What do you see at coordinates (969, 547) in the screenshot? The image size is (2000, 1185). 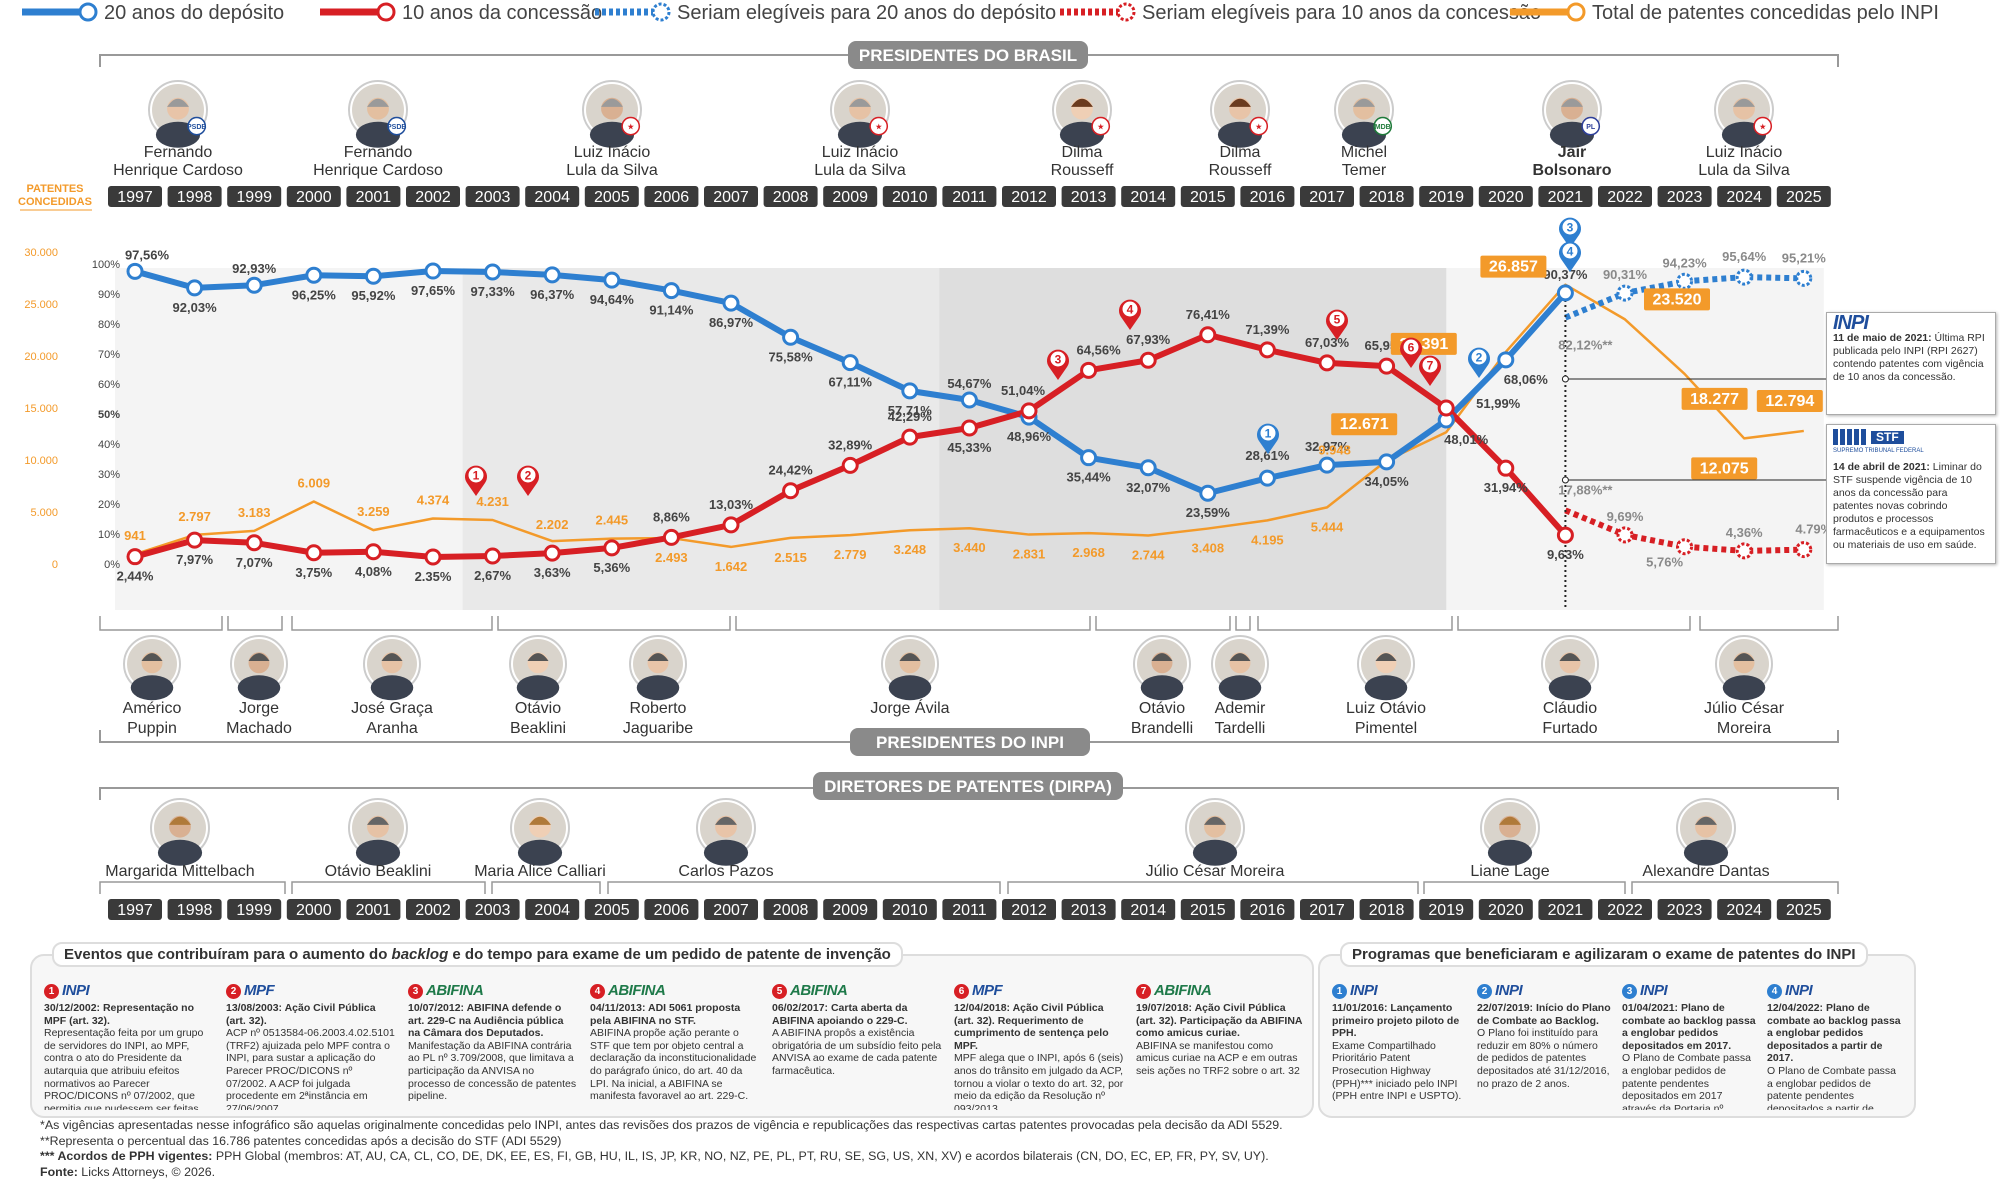 I see `label-total: 3.440` at bounding box center [969, 547].